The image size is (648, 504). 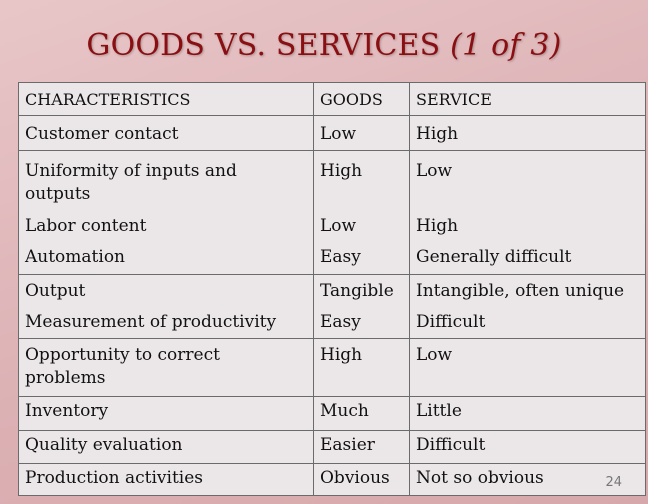 I want to click on table-row: Opportunity to correct problems High Low, so click(x=332, y=370).